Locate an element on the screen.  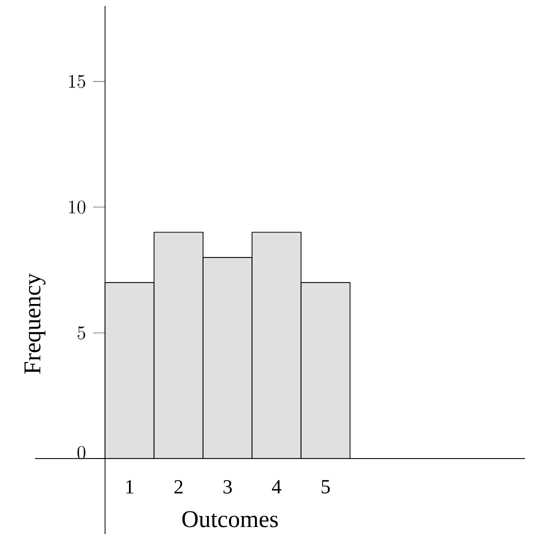
x-tick-label: 3 is located at coordinates (228, 487).